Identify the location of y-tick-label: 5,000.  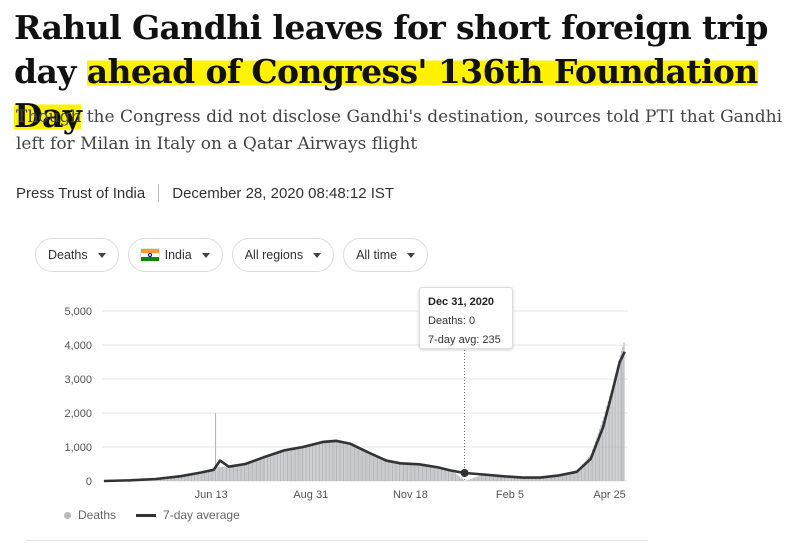
(78, 312).